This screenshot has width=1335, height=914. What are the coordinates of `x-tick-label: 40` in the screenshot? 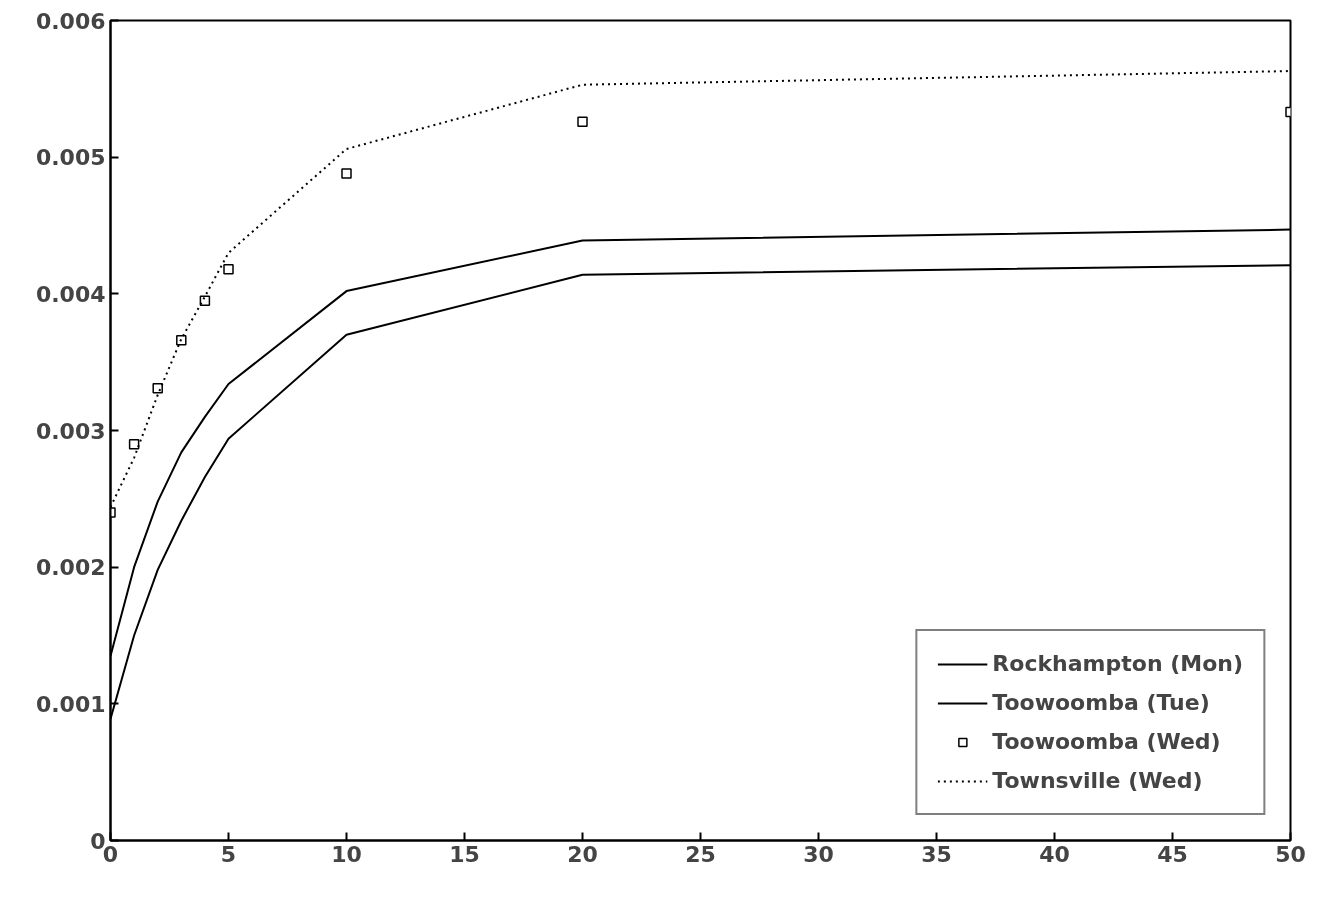 It's located at (1054, 854).